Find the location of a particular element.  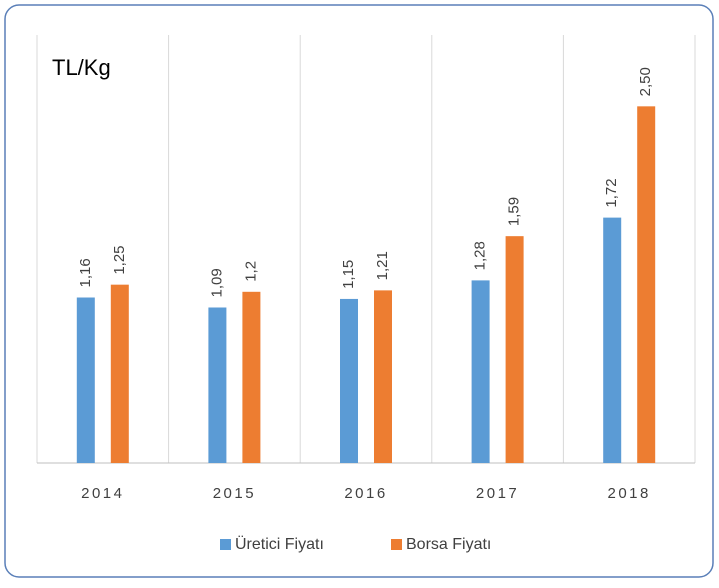

legend-label: Borsa Fiyatı is located at coordinates (448, 544).